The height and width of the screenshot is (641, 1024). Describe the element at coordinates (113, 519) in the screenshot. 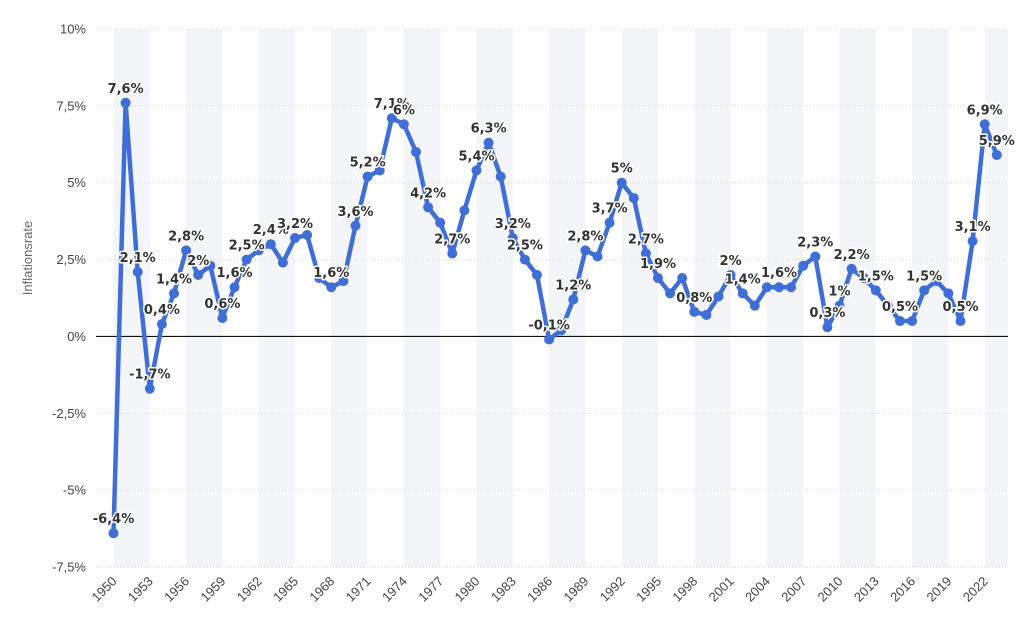

I see `data-label: -6,4%` at that location.